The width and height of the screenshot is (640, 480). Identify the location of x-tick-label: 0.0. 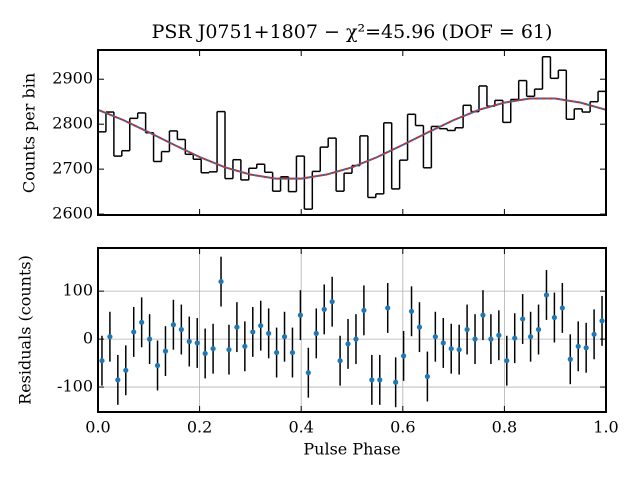
(97, 427).